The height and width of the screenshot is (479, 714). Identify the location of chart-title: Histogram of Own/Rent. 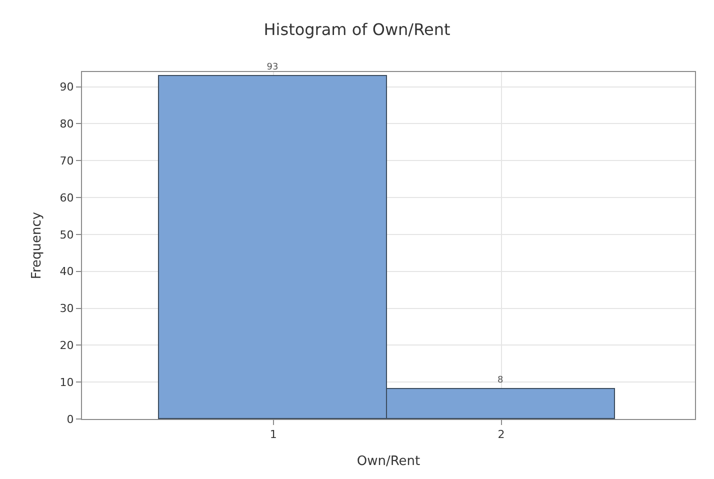
(357, 30).